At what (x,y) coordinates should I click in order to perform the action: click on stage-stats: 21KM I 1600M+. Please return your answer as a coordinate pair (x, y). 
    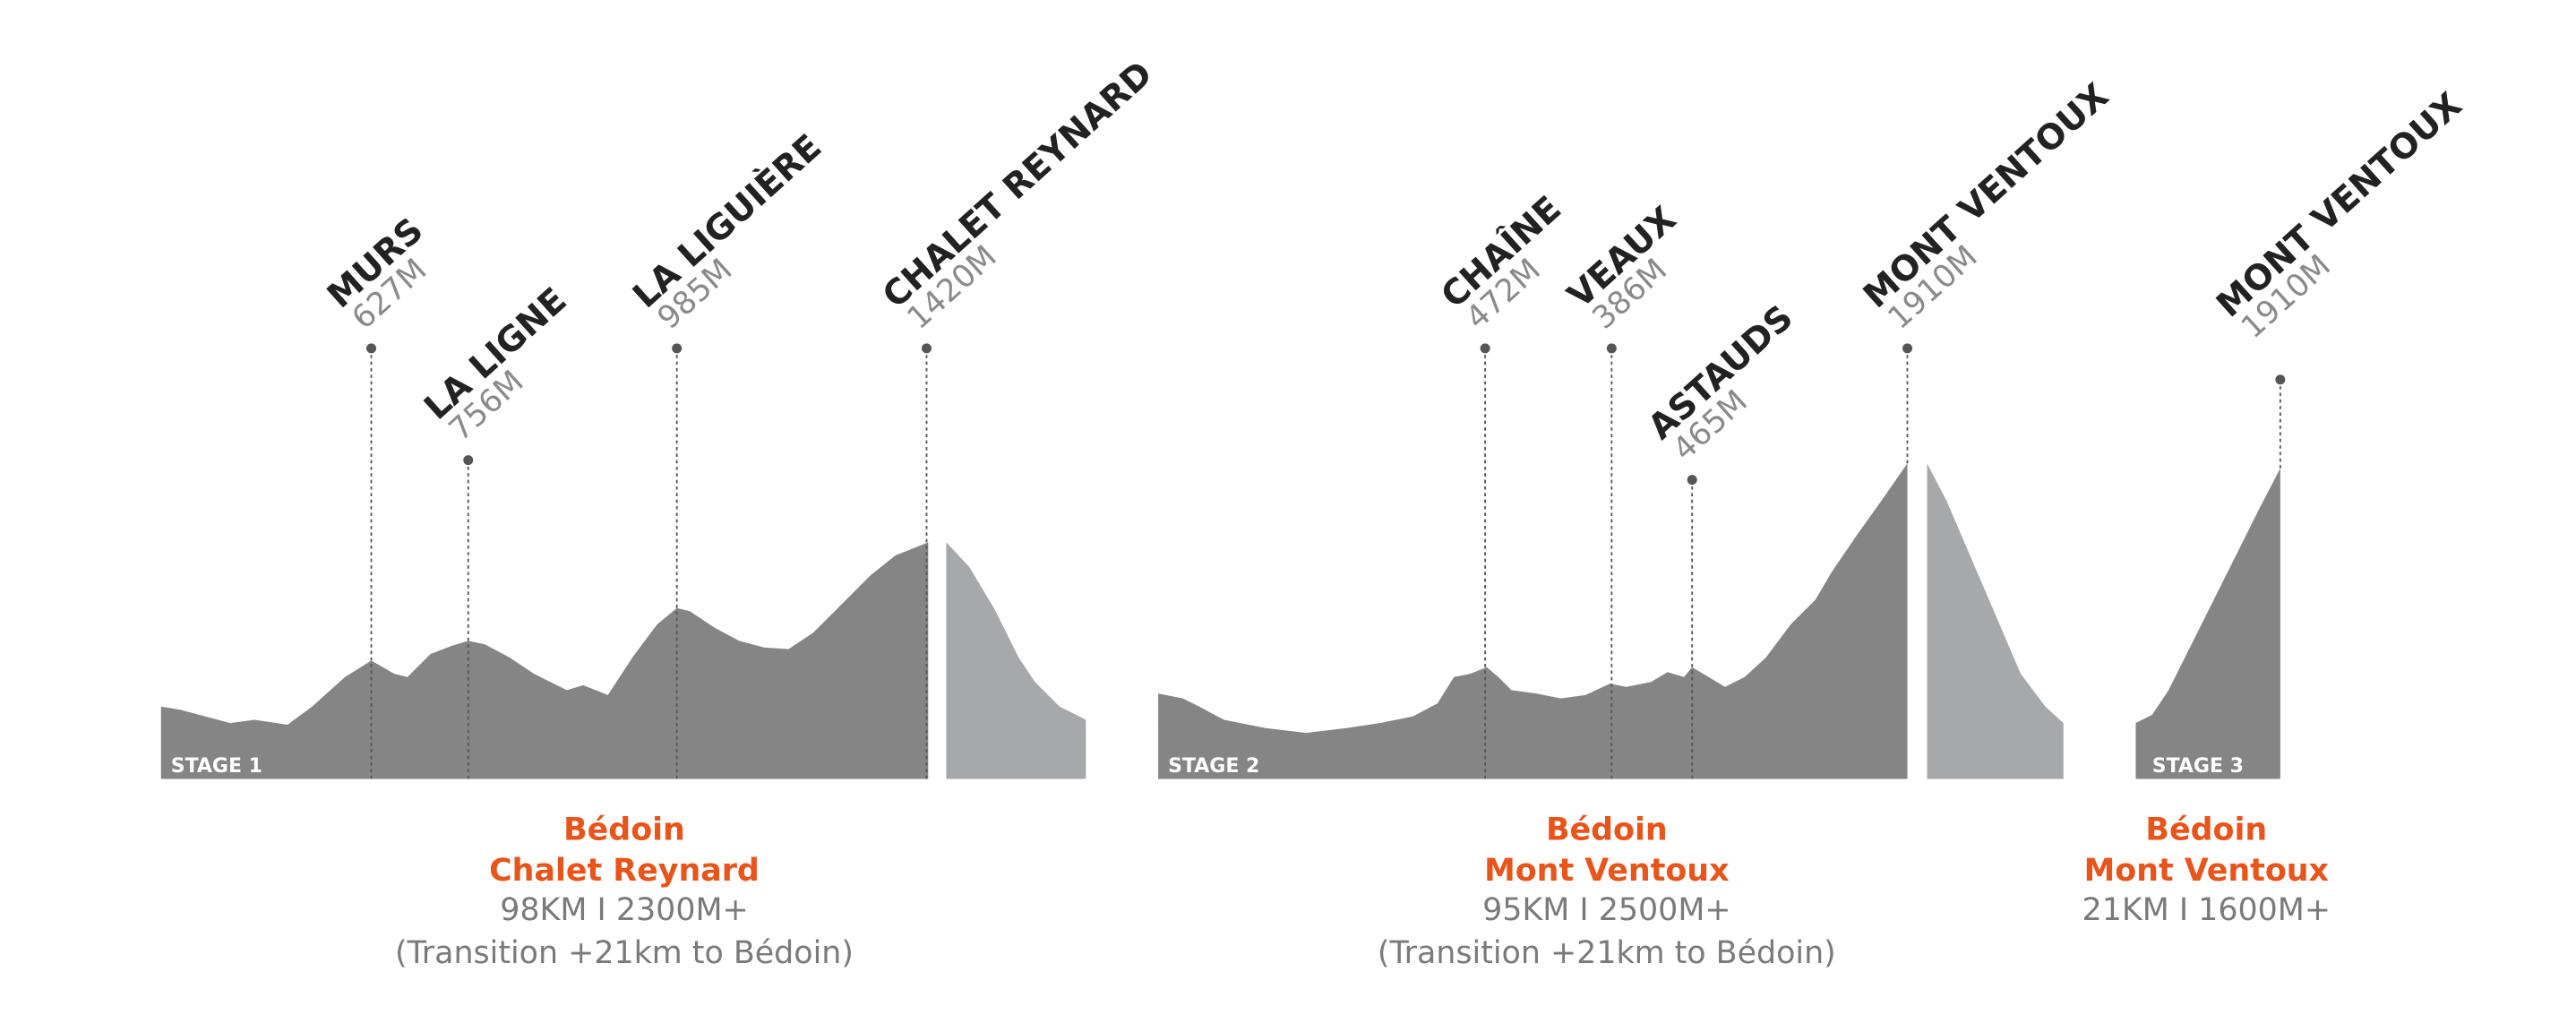
    Looking at the image, I should click on (2206, 910).